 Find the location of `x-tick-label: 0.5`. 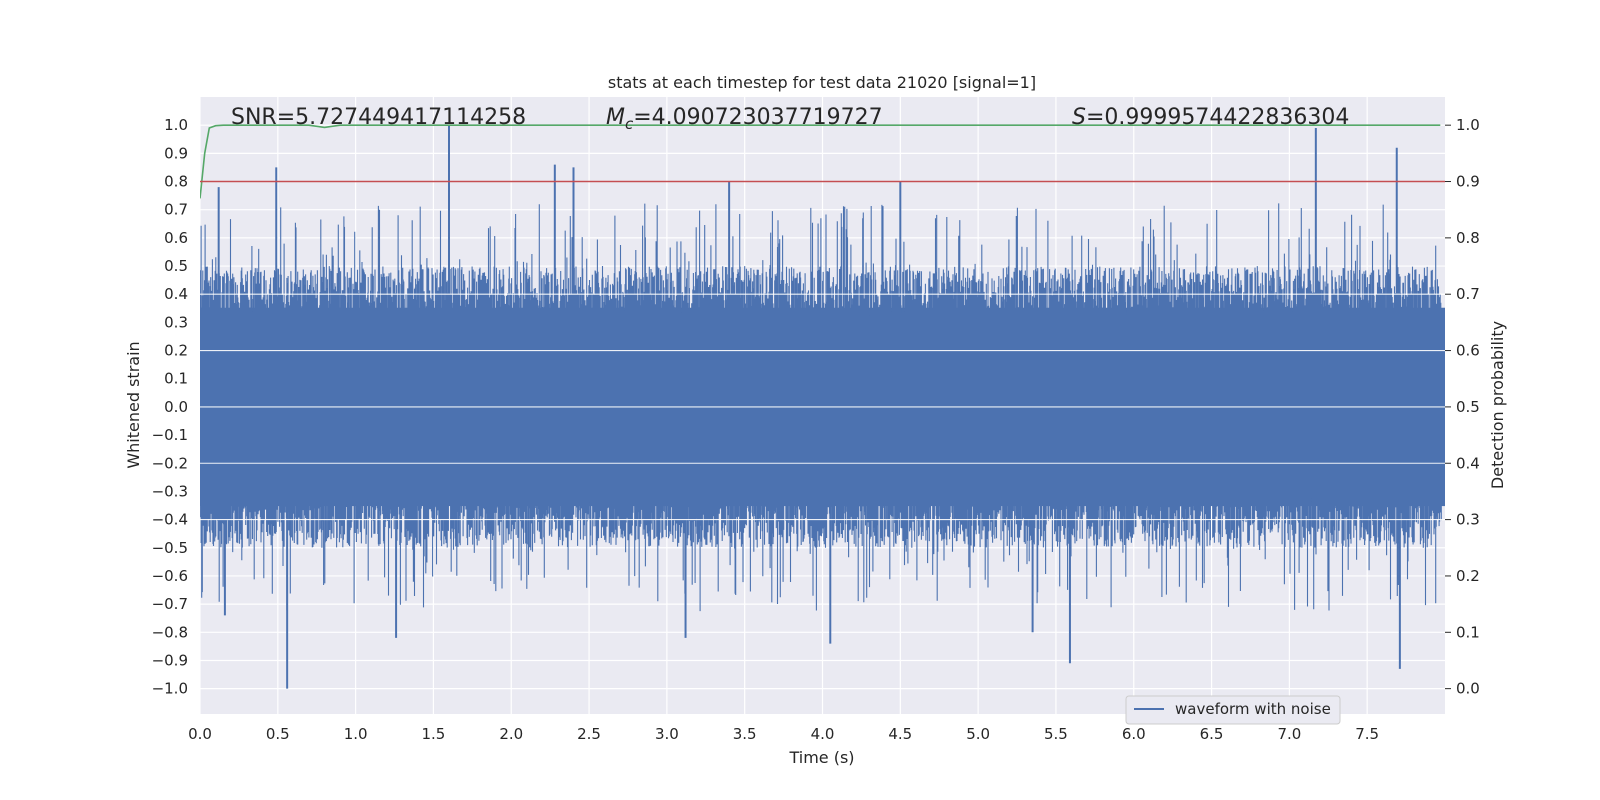

x-tick-label: 0.5 is located at coordinates (278, 734).